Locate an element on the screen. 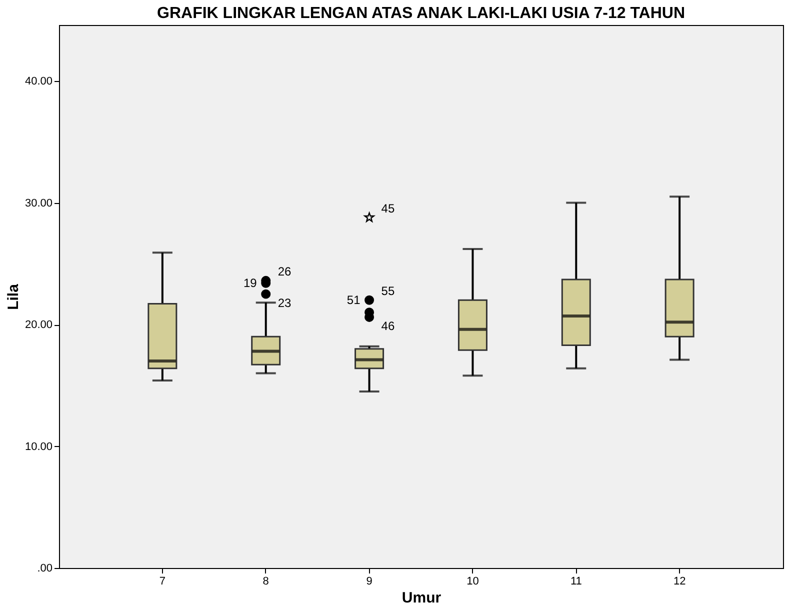 The width and height of the screenshot is (788, 610). y-tick-label: .00 is located at coordinates (44, 568).